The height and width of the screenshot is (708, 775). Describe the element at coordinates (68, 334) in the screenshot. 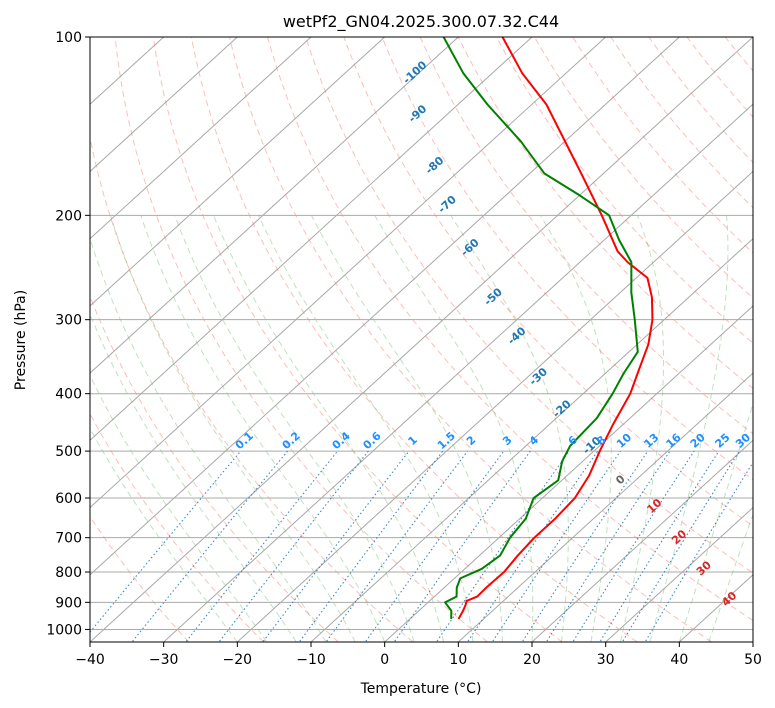

I see `y-axis-ticks: 100 200 300 400 500 600 700 800 900 1000` at that location.